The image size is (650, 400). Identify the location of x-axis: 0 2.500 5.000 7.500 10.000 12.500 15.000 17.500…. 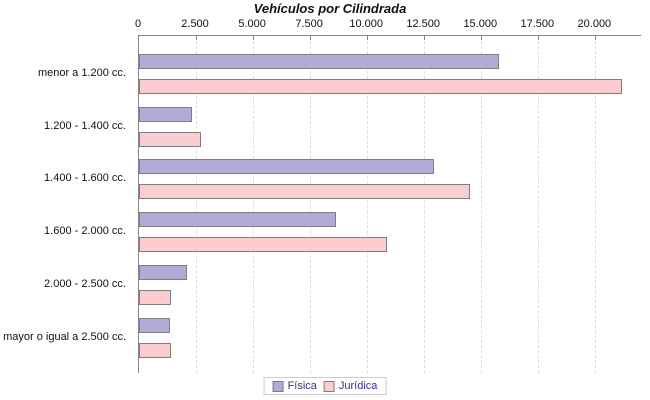
(325, 25).